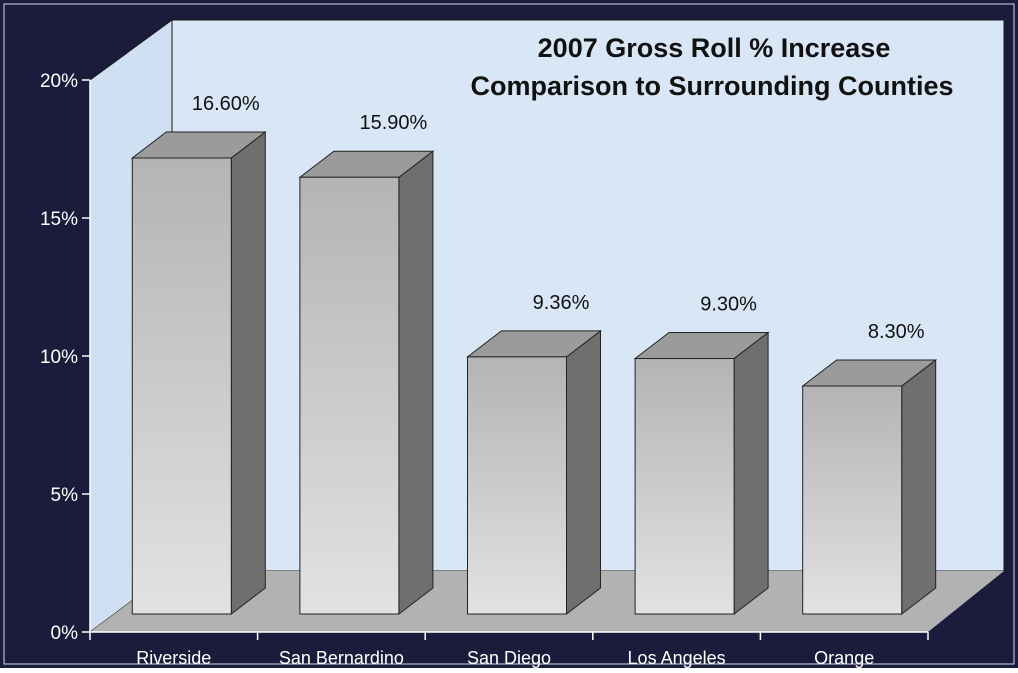  Describe the element at coordinates (226, 104) in the screenshot. I see `bar-value-label: 16.60%` at that location.